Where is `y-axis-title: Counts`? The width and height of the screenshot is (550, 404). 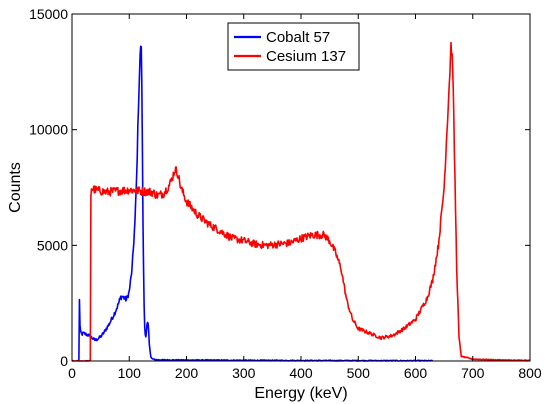 y-axis-title: Counts is located at coordinates (15, 187).